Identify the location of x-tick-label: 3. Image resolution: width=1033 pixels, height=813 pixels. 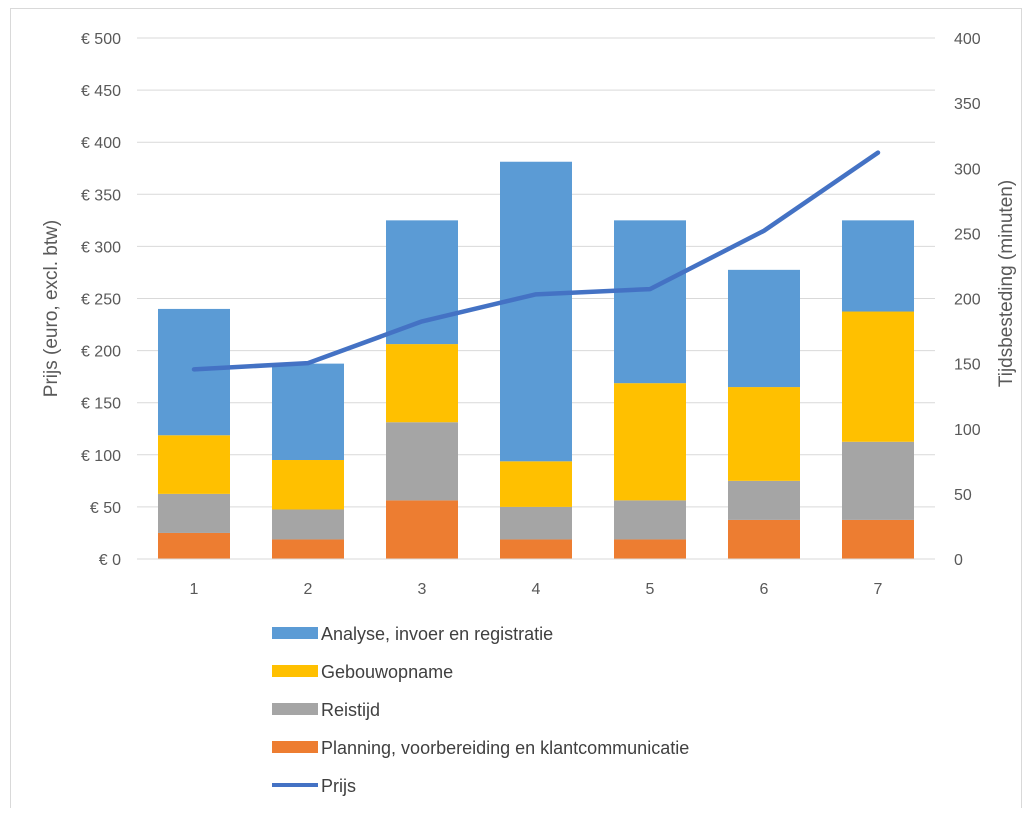
(422, 589).